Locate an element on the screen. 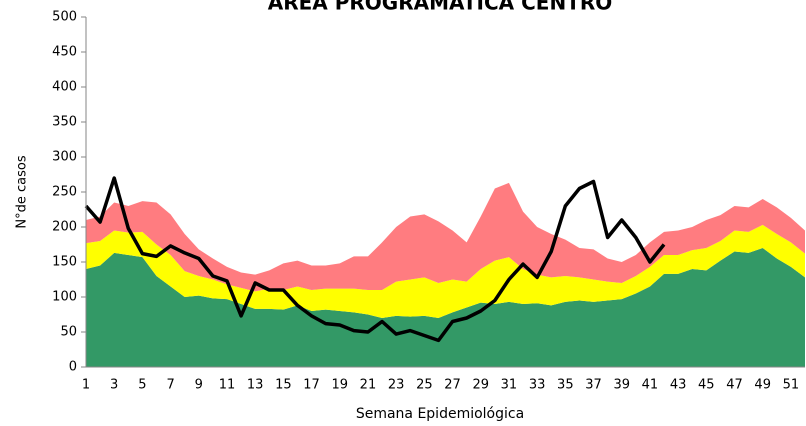 The height and width of the screenshot is (426, 806). x-tick-label: 33 is located at coordinates (537, 385).